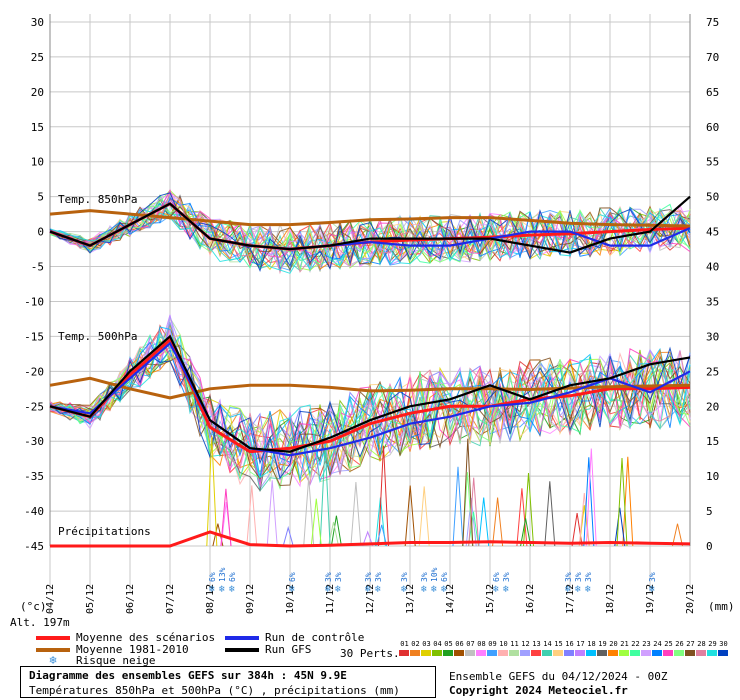 This screenshot has height=700, width=740. I want to click on snow-risk-label: 10%, so click(434, 574).